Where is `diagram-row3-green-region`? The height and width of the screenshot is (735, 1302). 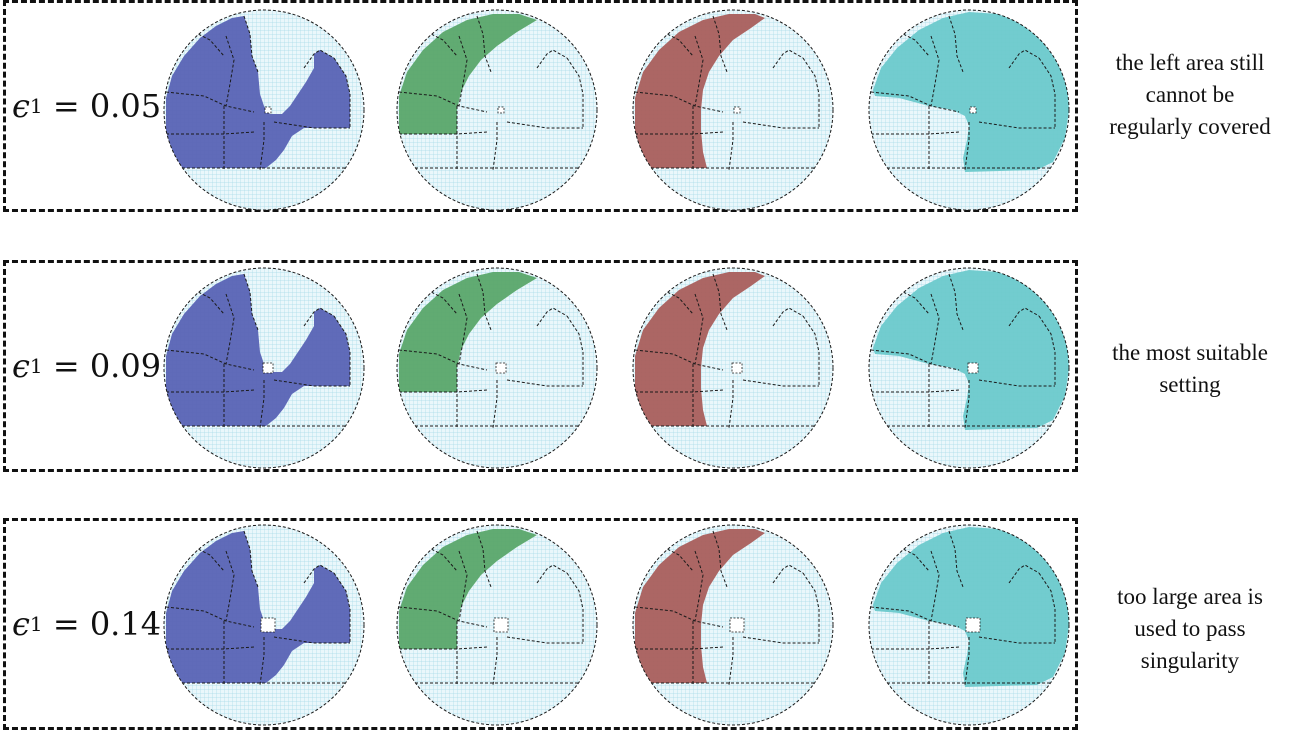 diagram-row3-green-region is located at coordinates (497, 625).